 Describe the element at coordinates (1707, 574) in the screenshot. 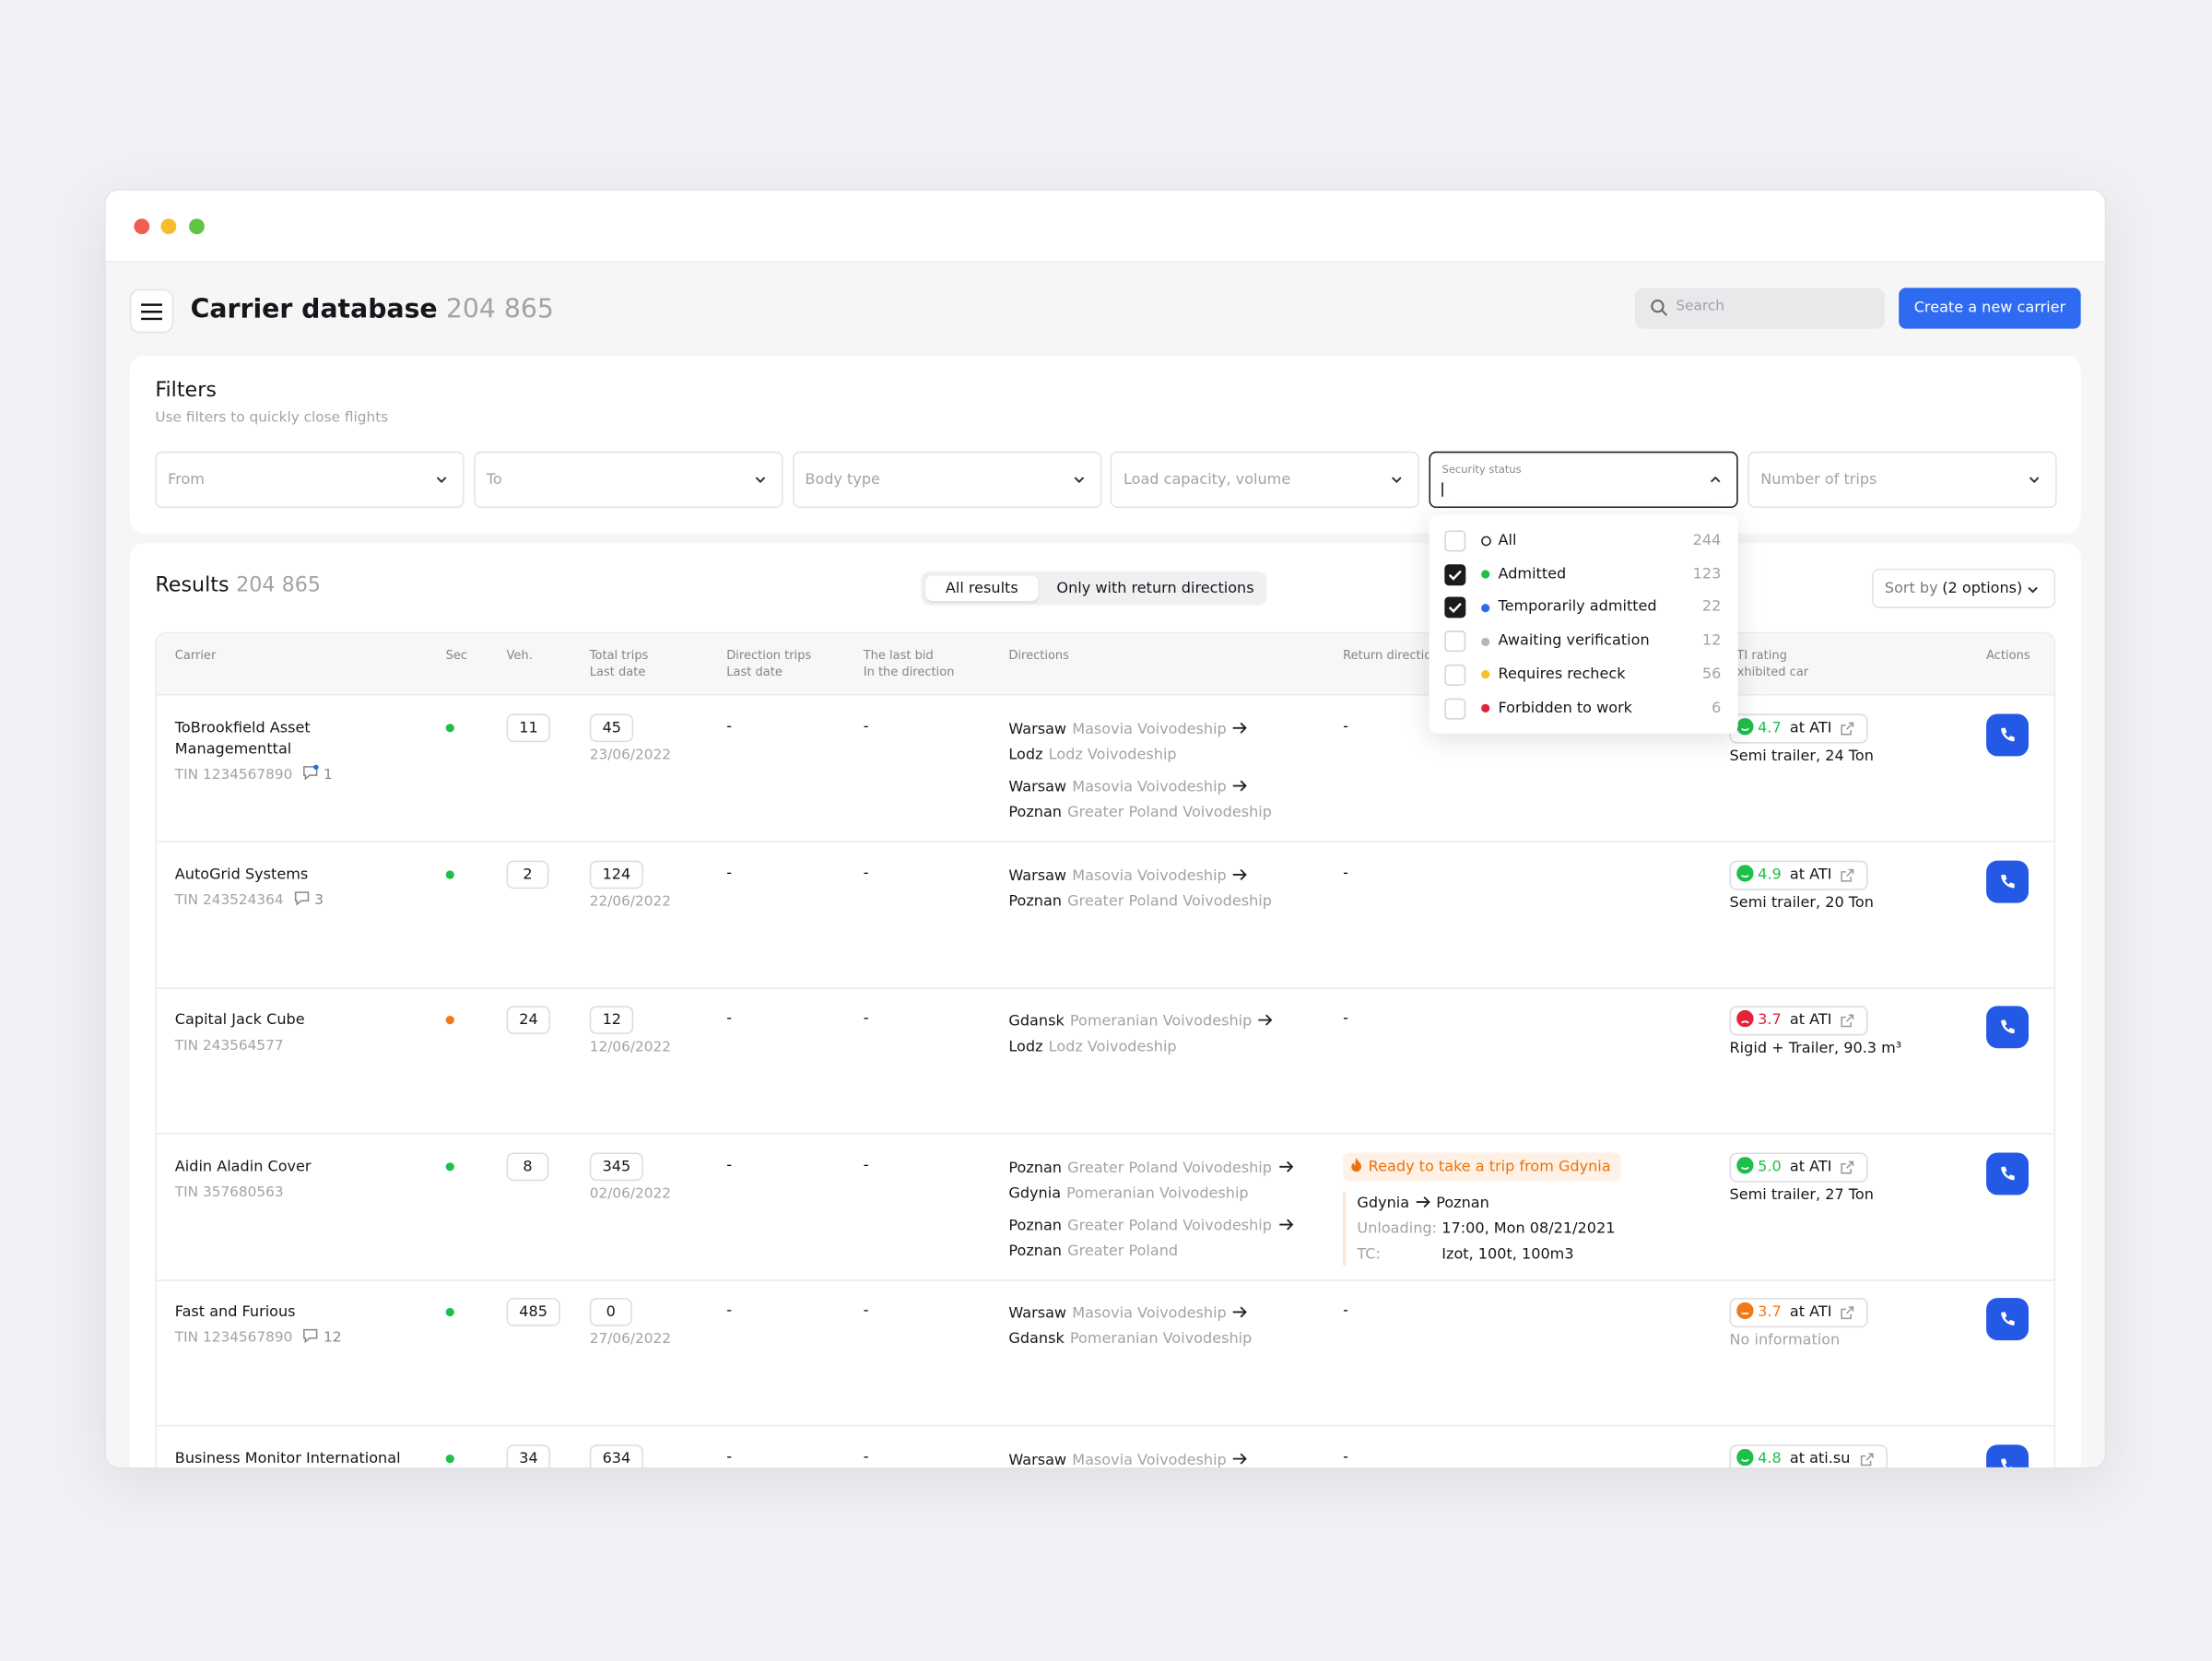

I see `option-count: 123` at that location.